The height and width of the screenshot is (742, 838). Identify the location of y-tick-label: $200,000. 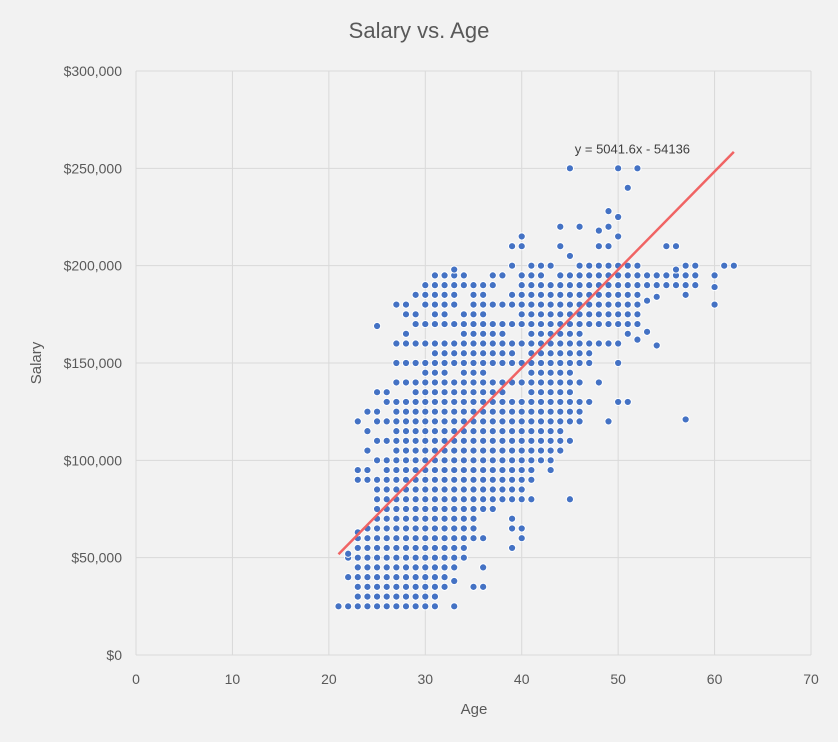
(93, 266).